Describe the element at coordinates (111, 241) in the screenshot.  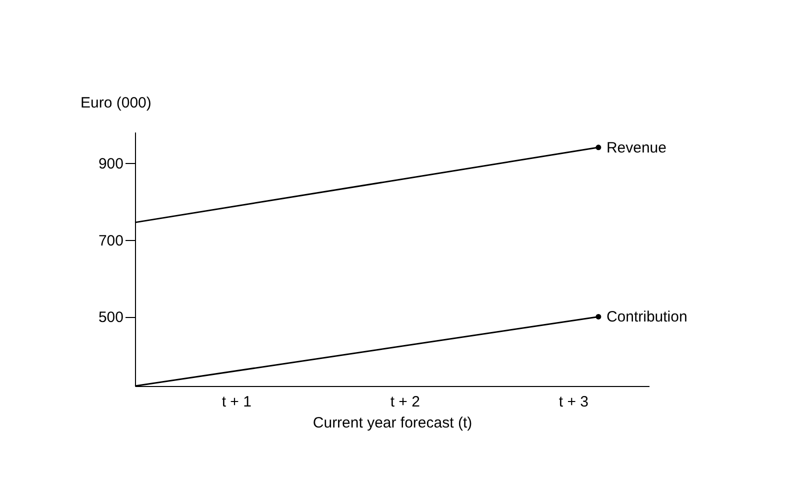
I see `y-tick-label: 700` at that location.